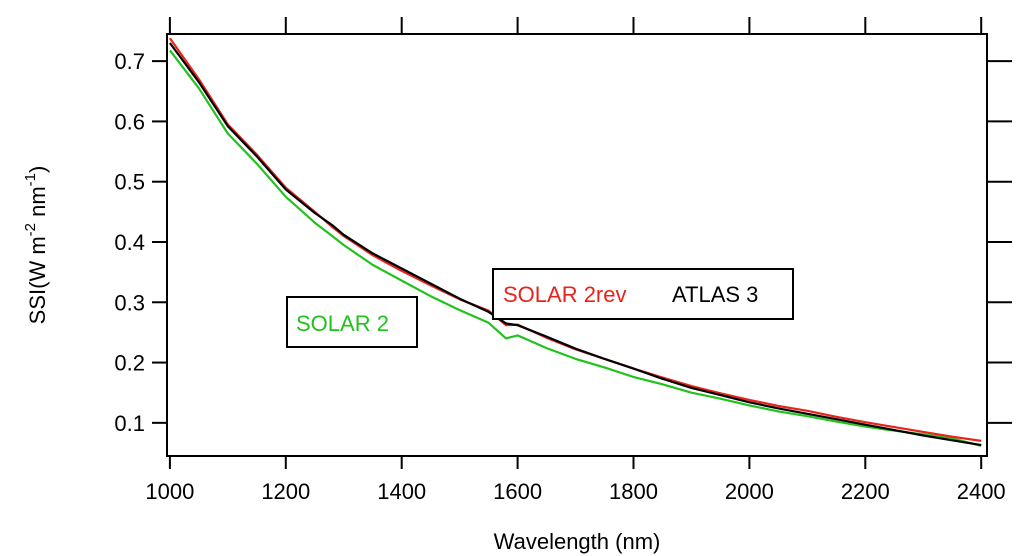 The image size is (1017, 556). Describe the element at coordinates (37, 280) in the screenshot. I see `y-axis-title-base: SSI(W m` at that location.